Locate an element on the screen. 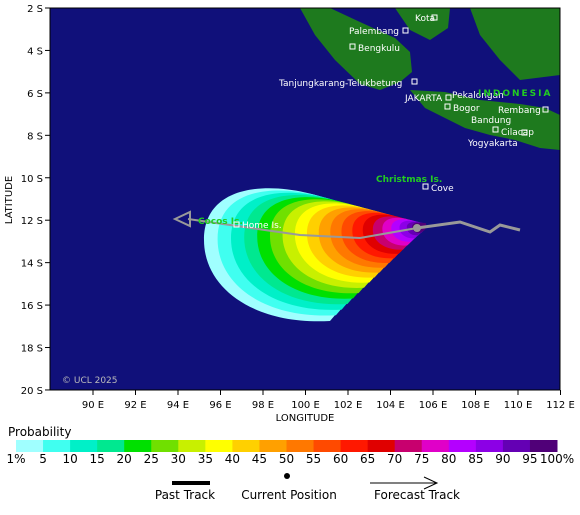 The image size is (580, 515). colorbar-label: 5 is located at coordinates (43, 459).